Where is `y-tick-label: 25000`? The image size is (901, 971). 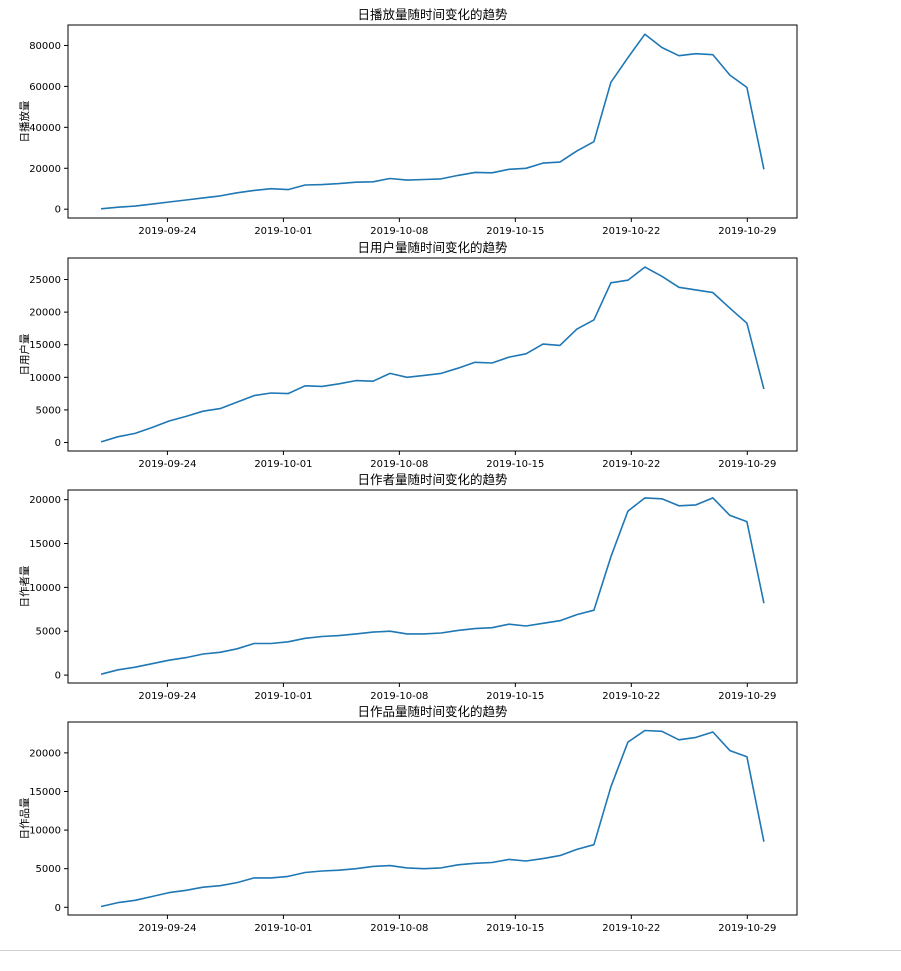 y-tick-label: 25000 is located at coordinates (45, 280).